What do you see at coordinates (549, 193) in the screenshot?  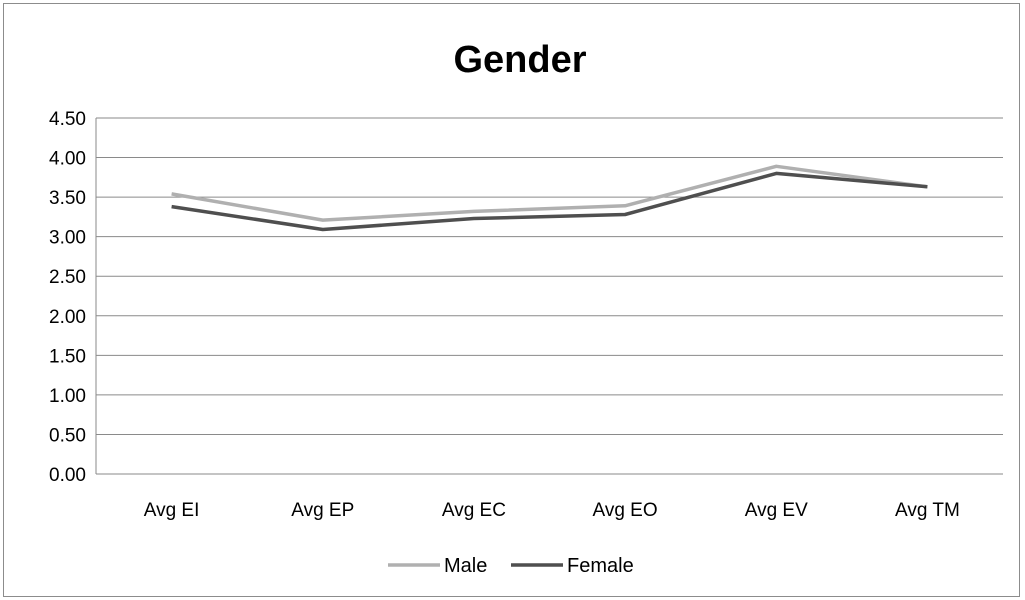 I see `series-line-male` at bounding box center [549, 193].